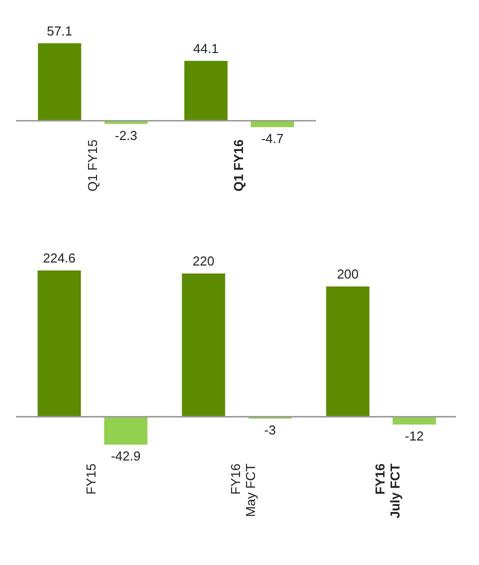  Describe the element at coordinates (238, 166) in the screenshot. I see `x-tick-label: Q1 FY16` at that location.